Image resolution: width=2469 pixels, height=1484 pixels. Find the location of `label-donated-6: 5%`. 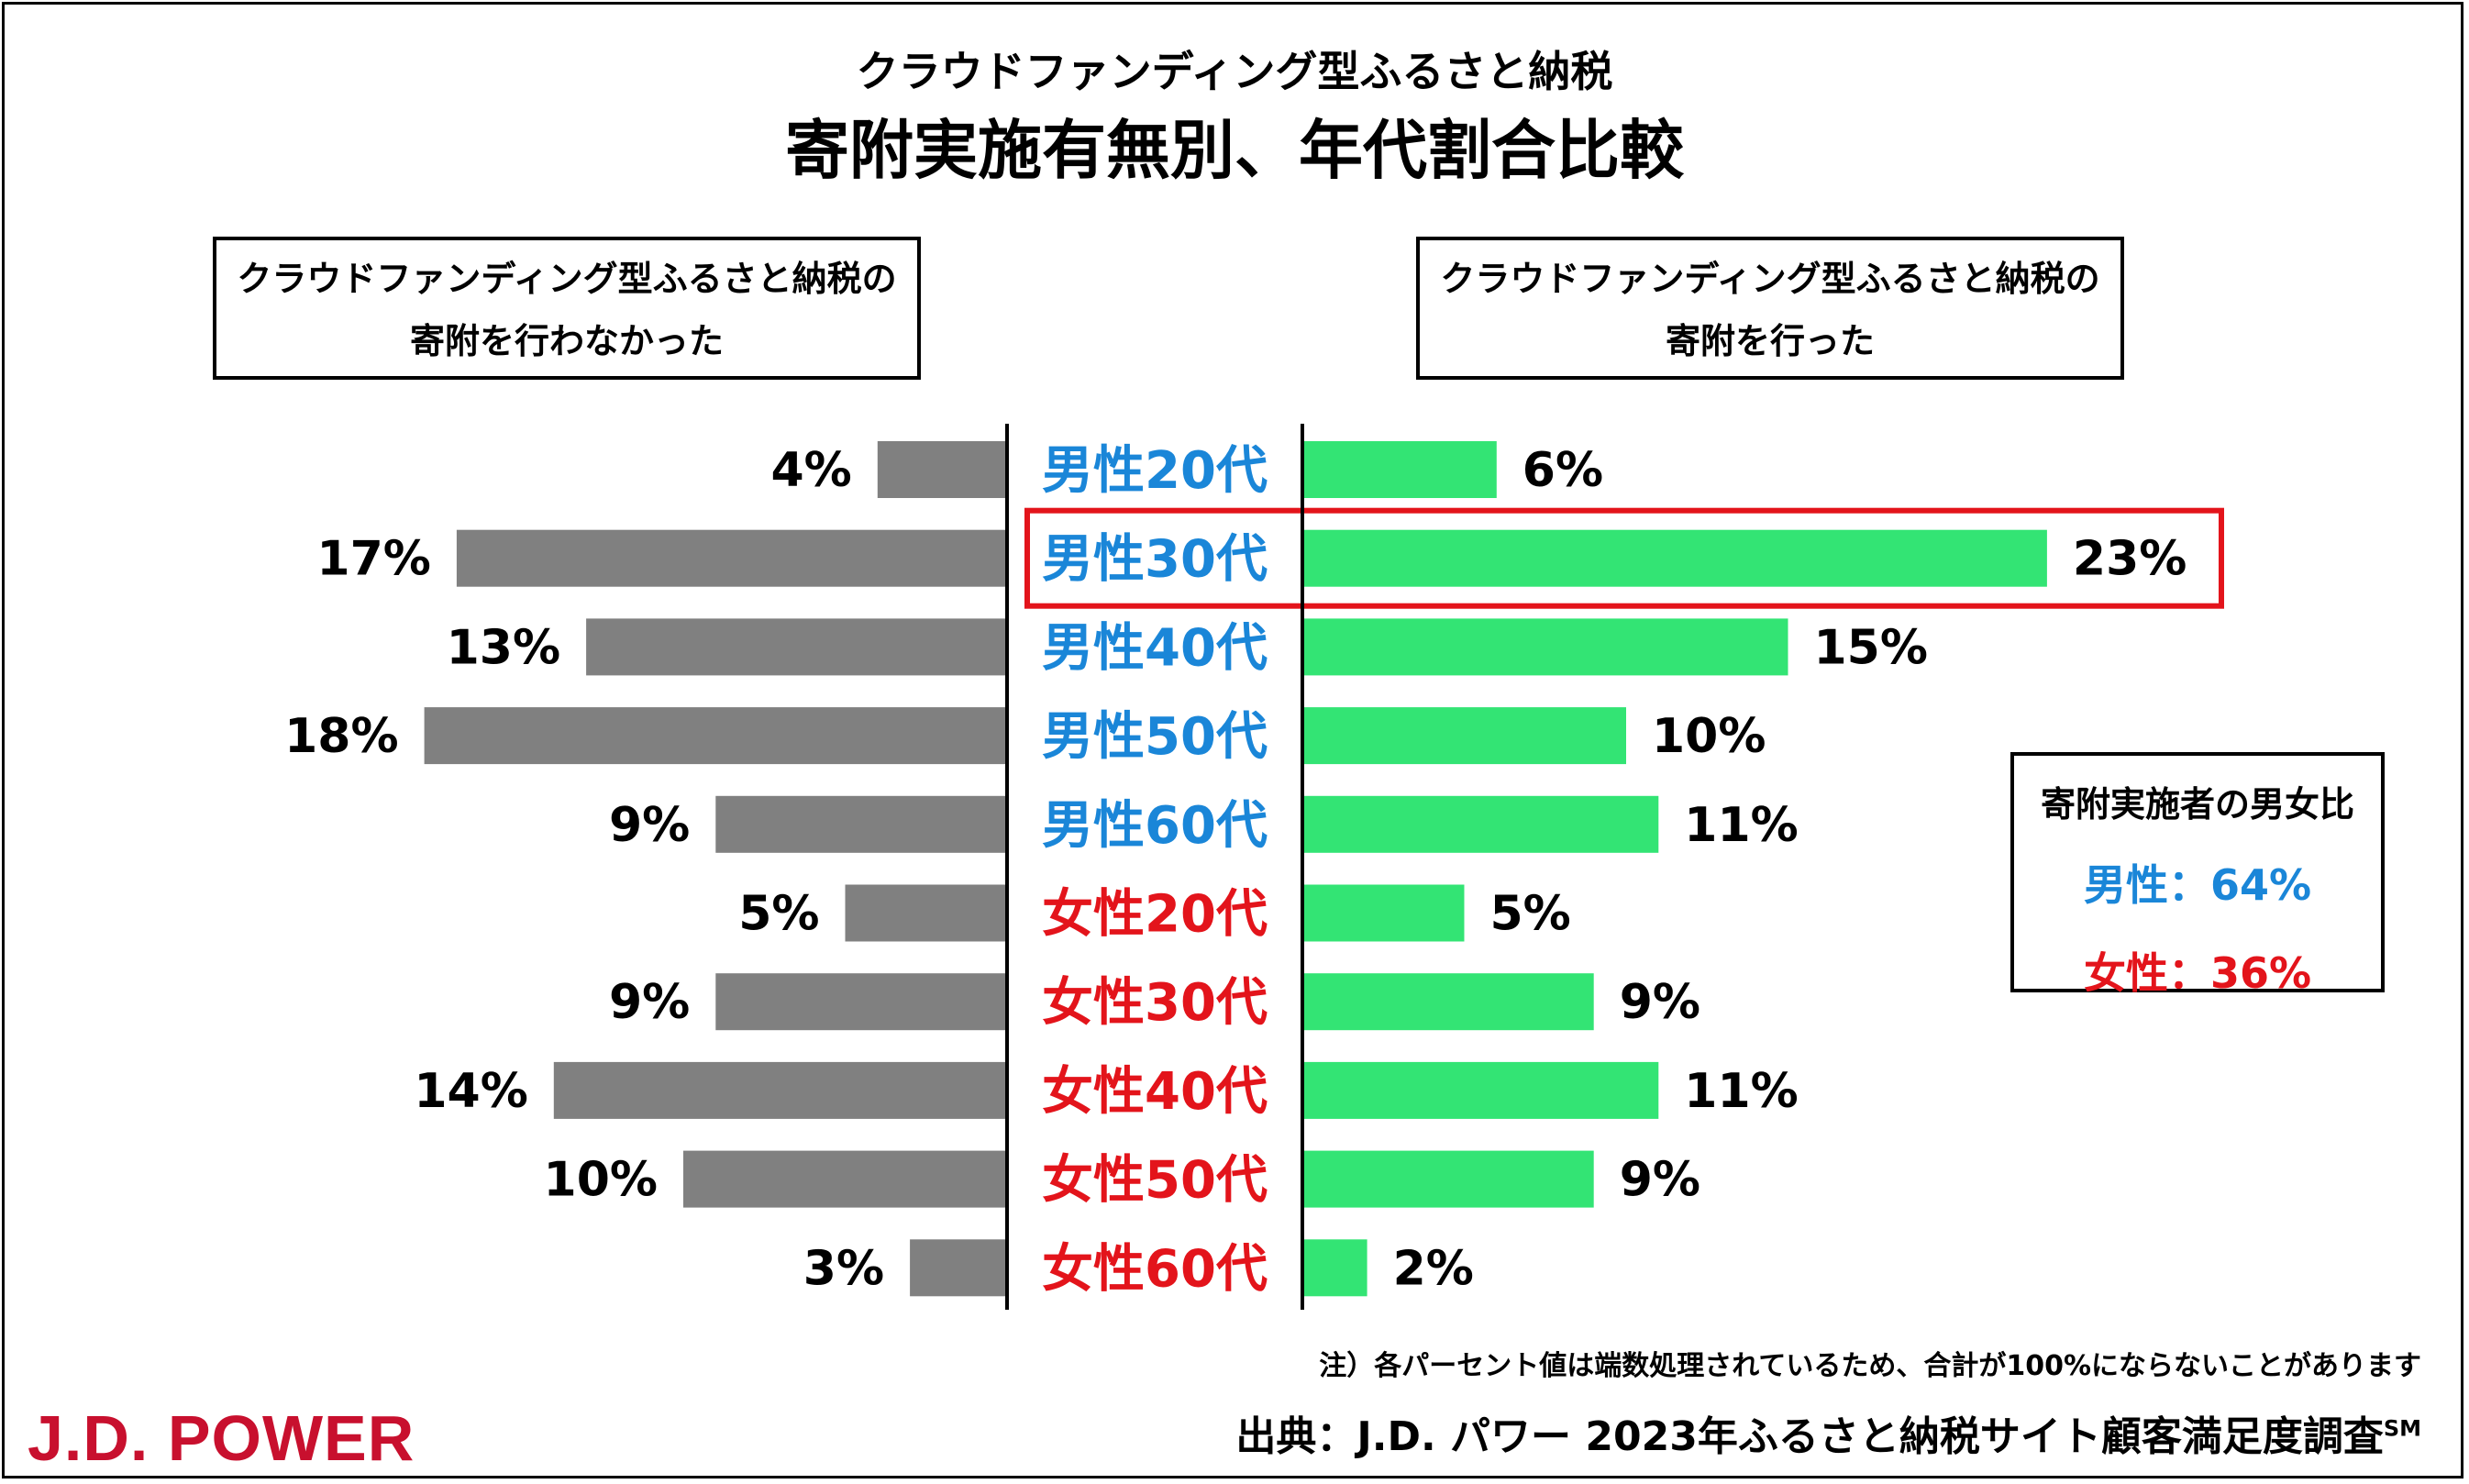

label-donated-6: 5% is located at coordinates (1530, 914).